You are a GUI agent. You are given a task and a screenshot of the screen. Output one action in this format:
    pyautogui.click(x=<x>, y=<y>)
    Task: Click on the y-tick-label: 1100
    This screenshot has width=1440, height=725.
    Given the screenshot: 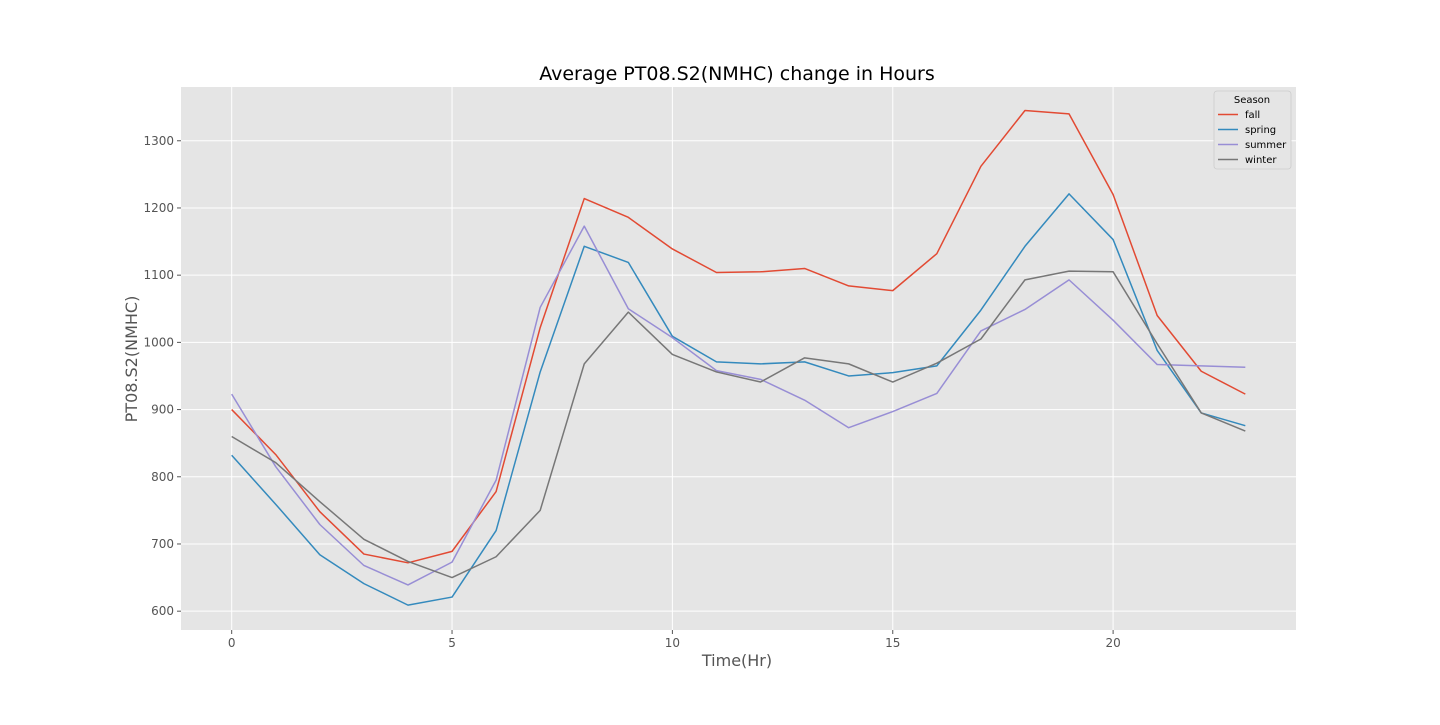 What is the action you would take?
    pyautogui.click(x=158, y=275)
    